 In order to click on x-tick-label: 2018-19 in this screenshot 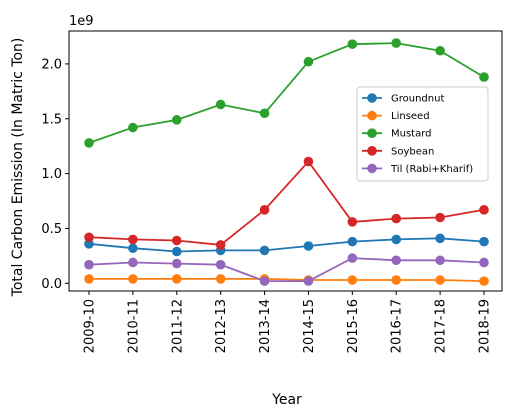, I will do `click(485, 326)`.